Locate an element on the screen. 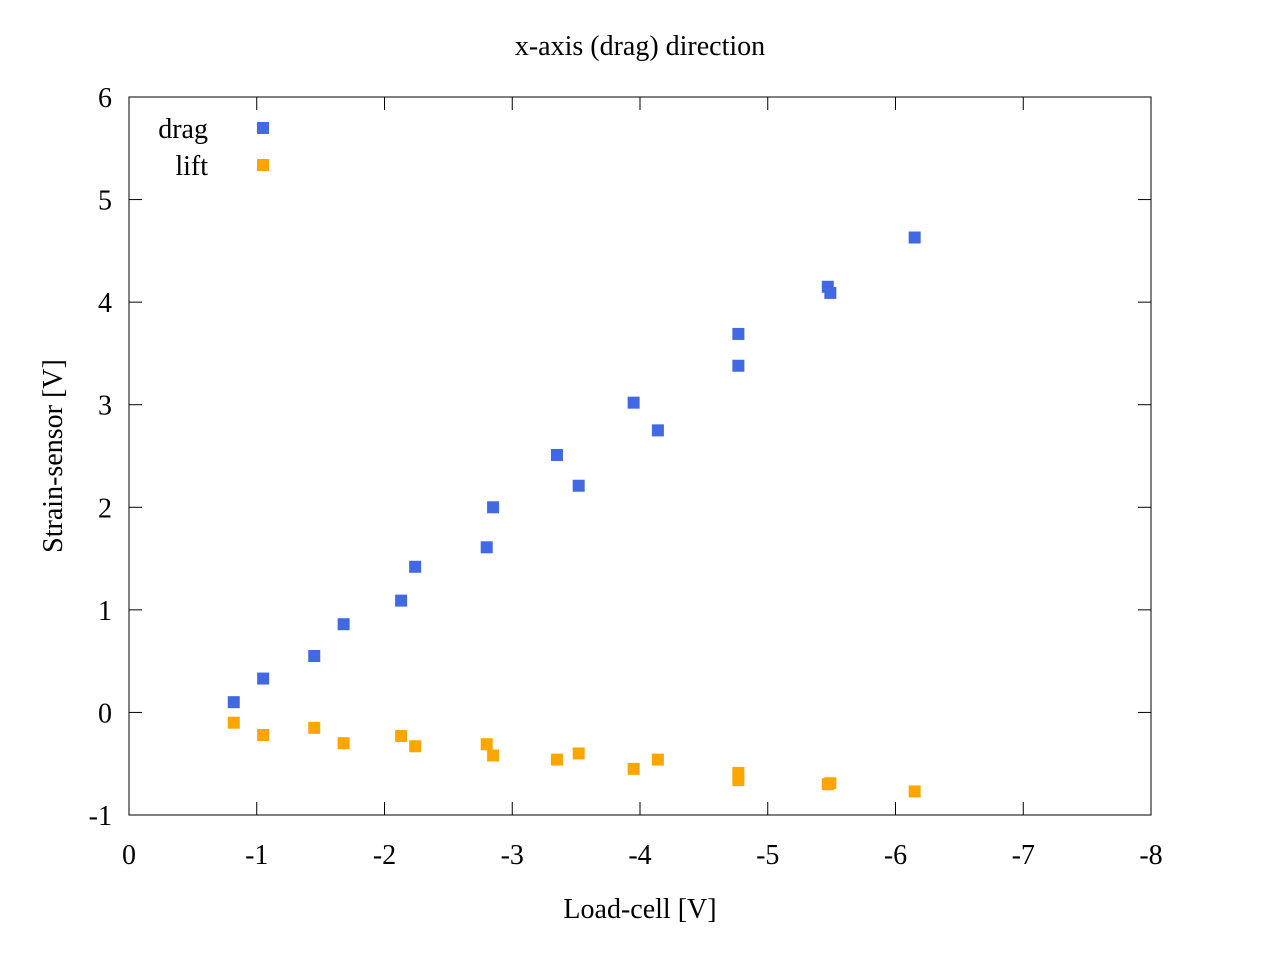 This screenshot has height=960, width=1280. y-tick-label: 5 is located at coordinates (105, 201).